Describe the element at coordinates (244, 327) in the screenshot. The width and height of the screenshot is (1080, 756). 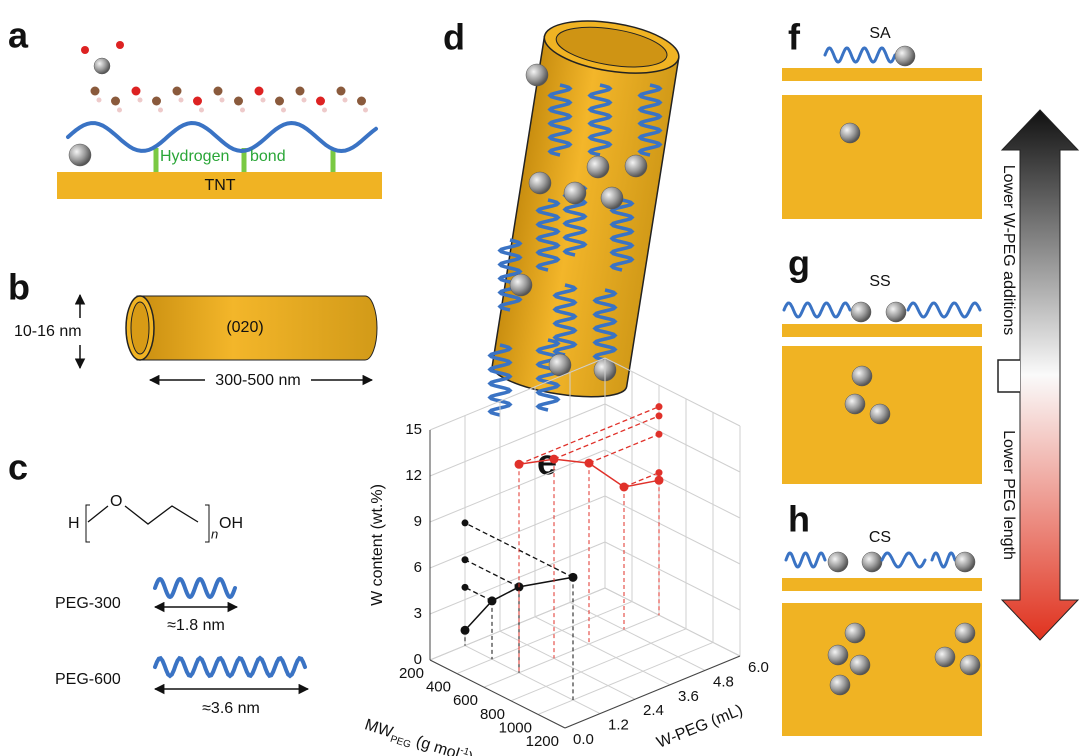
I see `plane-label: (020)` at that location.